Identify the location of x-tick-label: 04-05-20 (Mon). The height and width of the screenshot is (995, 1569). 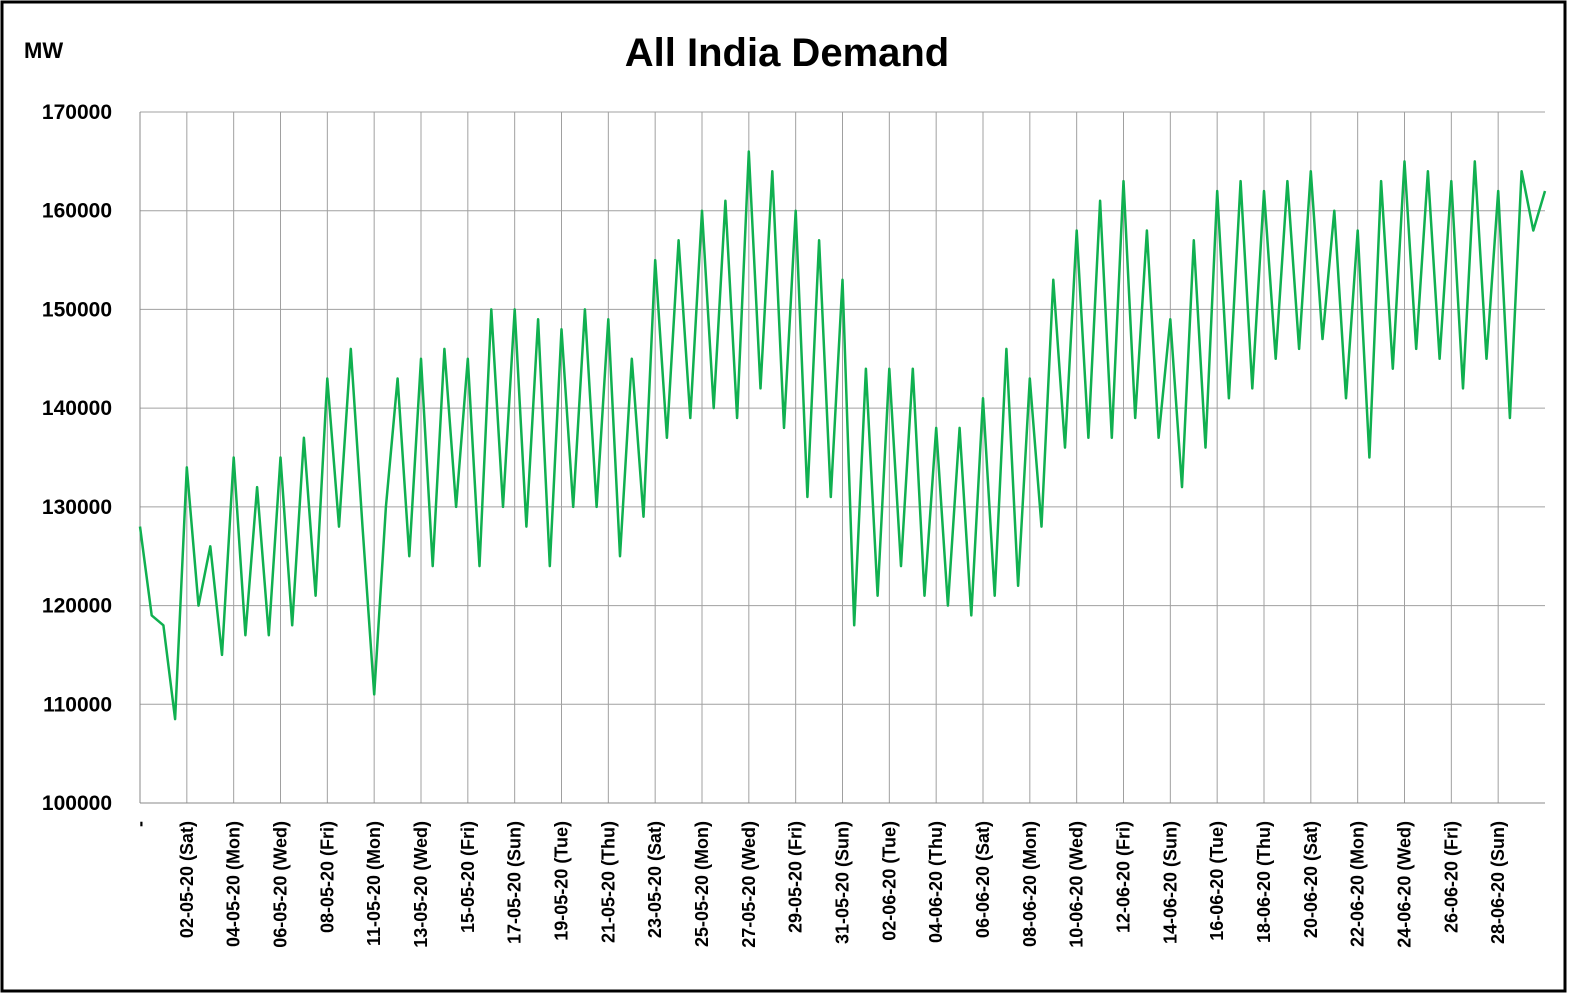
(234, 884).